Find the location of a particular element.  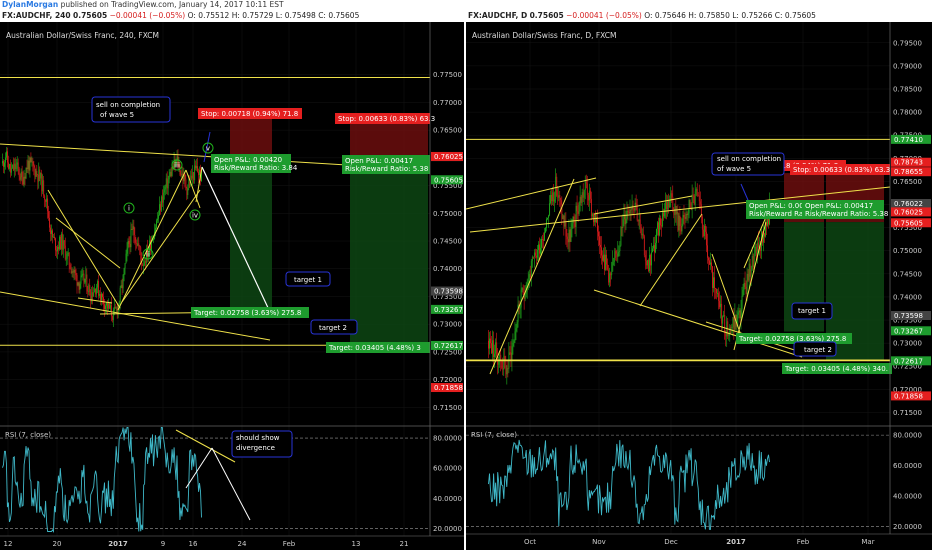

pnl-label-bg is located at coordinates (843, 209).